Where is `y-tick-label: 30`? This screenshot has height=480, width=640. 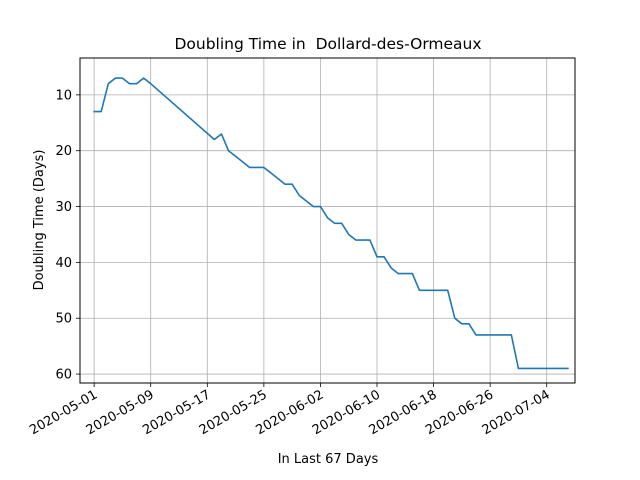
y-tick-label: 30 is located at coordinates (63, 207).